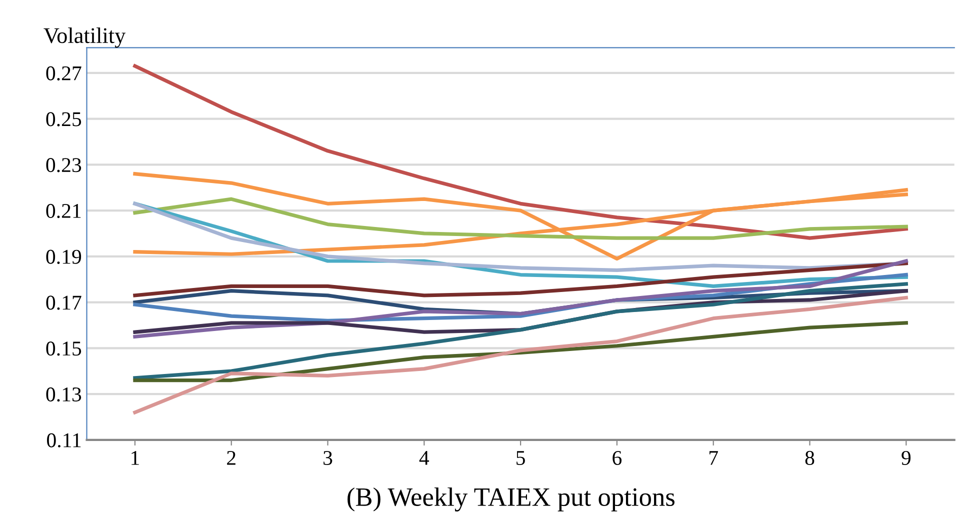 Image resolution: width=964 pixels, height=530 pixels. What do you see at coordinates (64, 349) in the screenshot?
I see `y-tick-label: 0.15` at bounding box center [64, 349].